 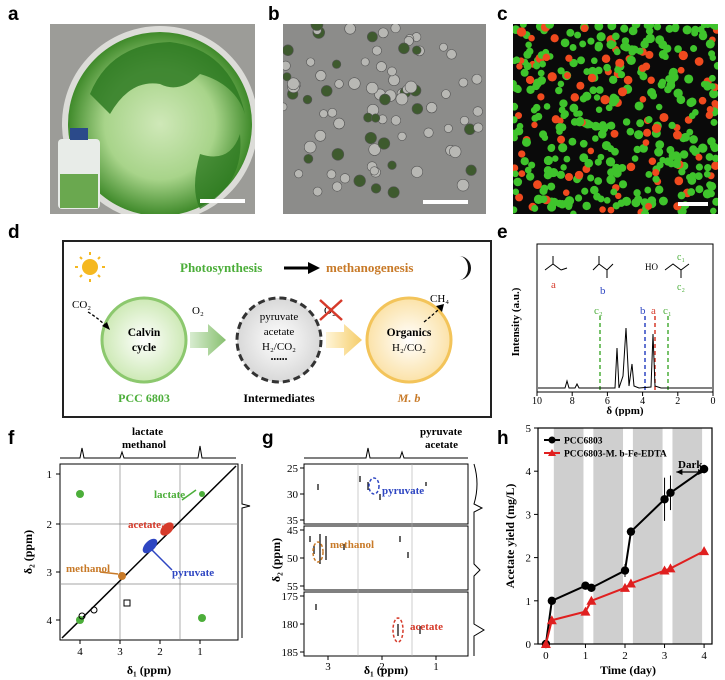 I want to click on cross-mark-icon, so click(x=331, y=310).